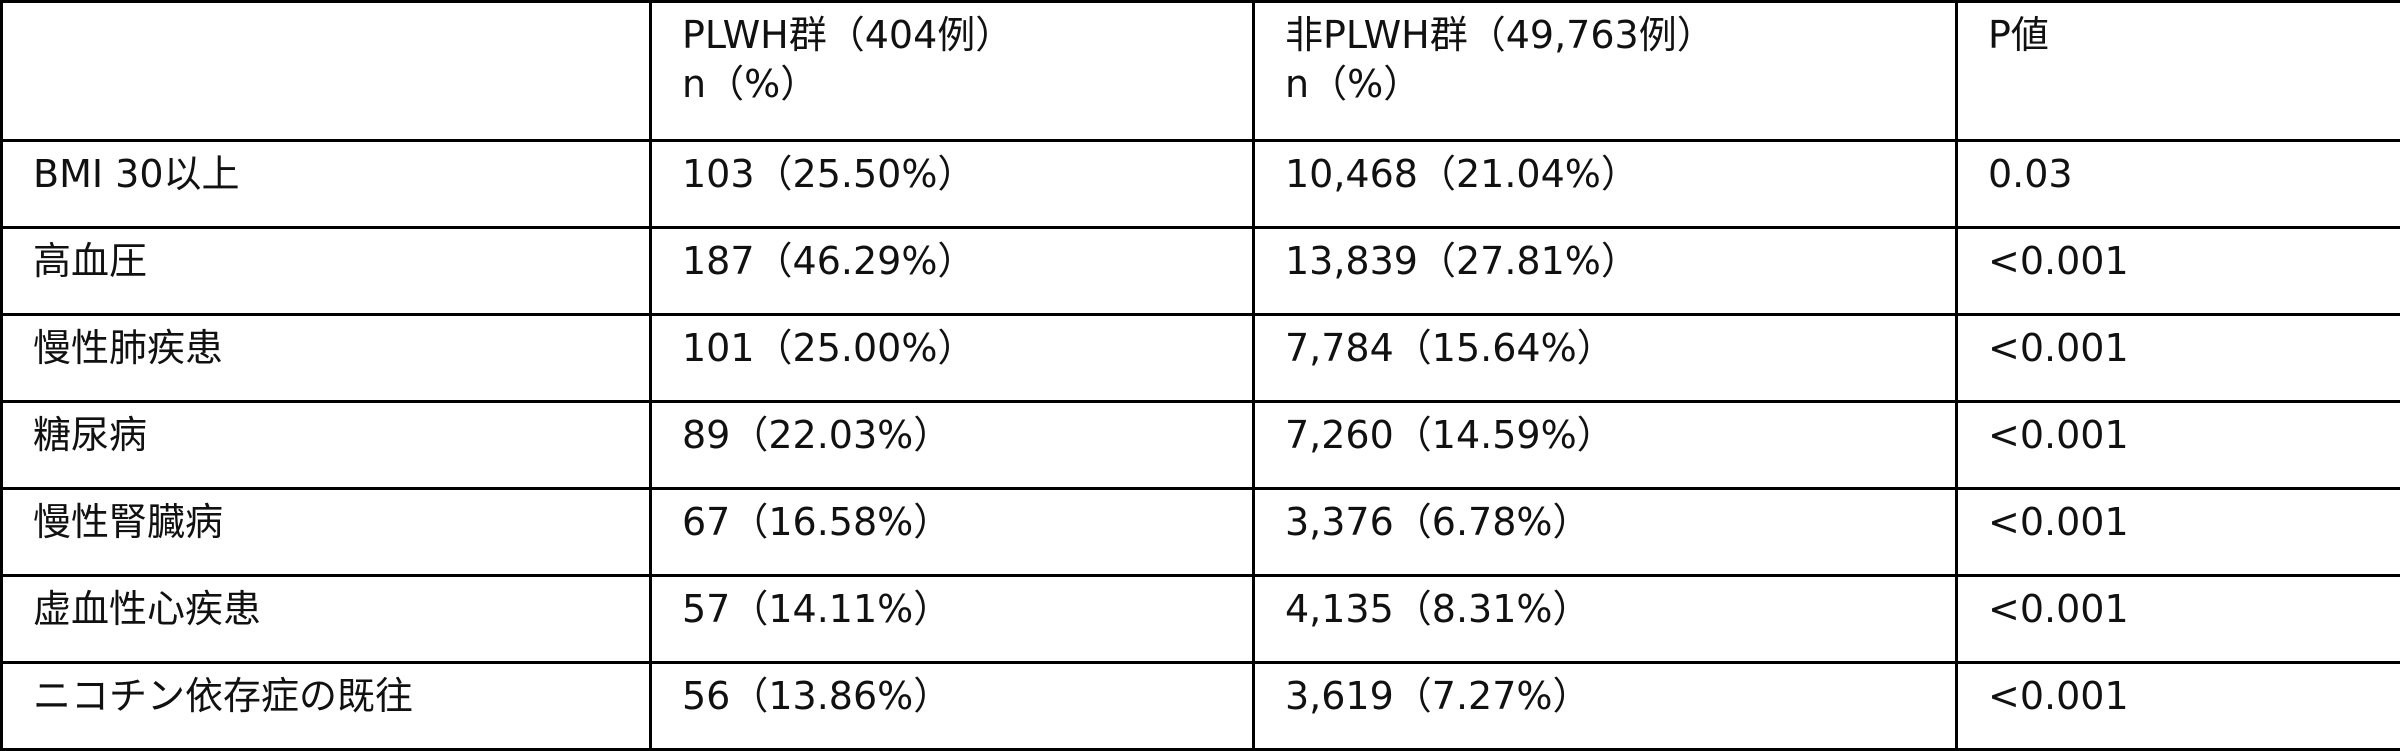 Image resolution: width=2400 pixels, height=751 pixels. I want to click on plwh-cell: 67（16.58%）, so click(952, 532).